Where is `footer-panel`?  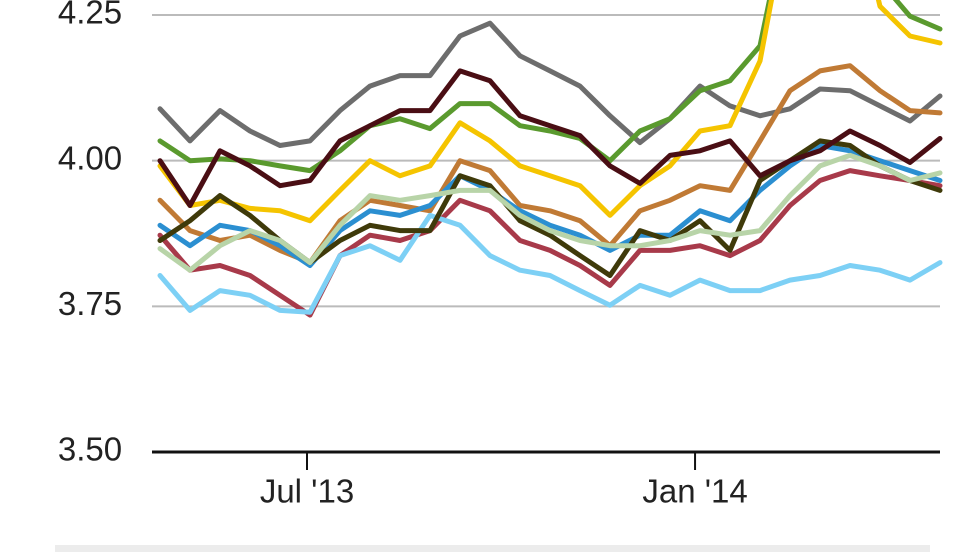 footer-panel is located at coordinates (492, 548).